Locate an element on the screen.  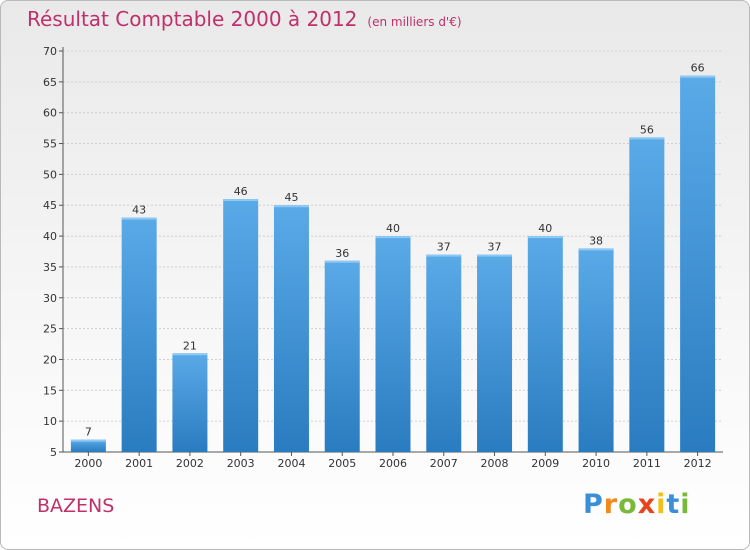
x-tick-label: 2007 is located at coordinates (444, 463).